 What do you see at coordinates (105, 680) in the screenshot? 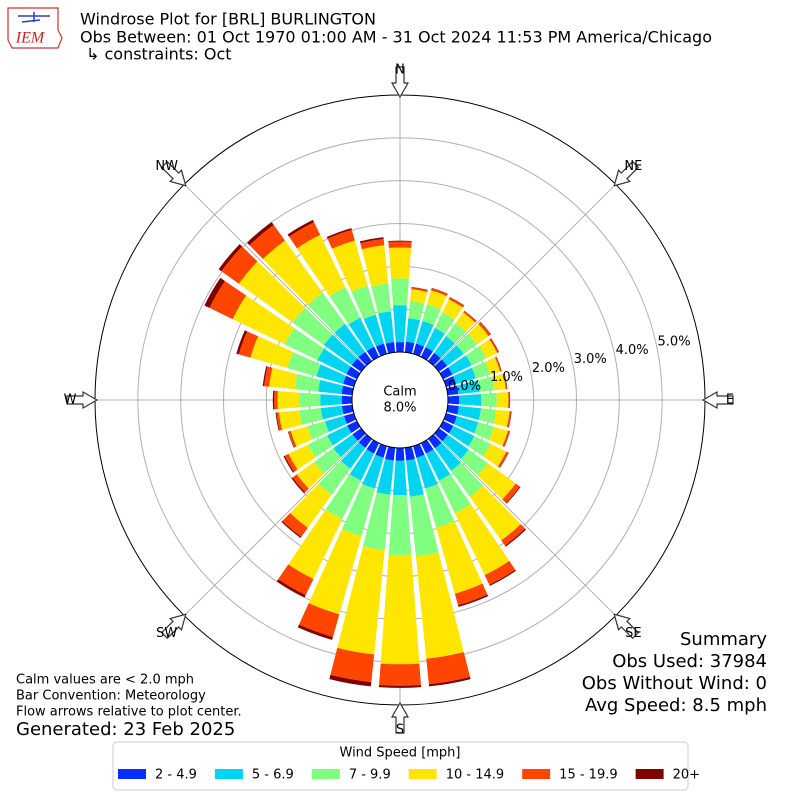
I see `note: Calm values are < 2.0 mph` at bounding box center [105, 680].